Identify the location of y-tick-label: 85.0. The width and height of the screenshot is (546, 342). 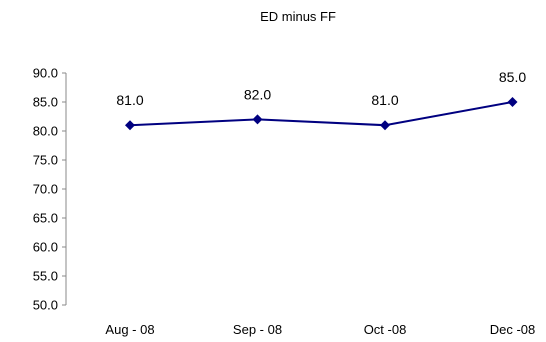
(45, 102).